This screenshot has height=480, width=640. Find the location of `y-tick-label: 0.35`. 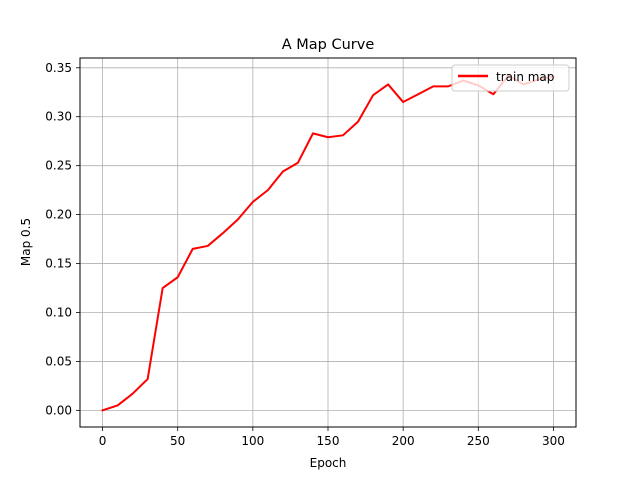

y-tick-label: 0.35 is located at coordinates (58, 68).